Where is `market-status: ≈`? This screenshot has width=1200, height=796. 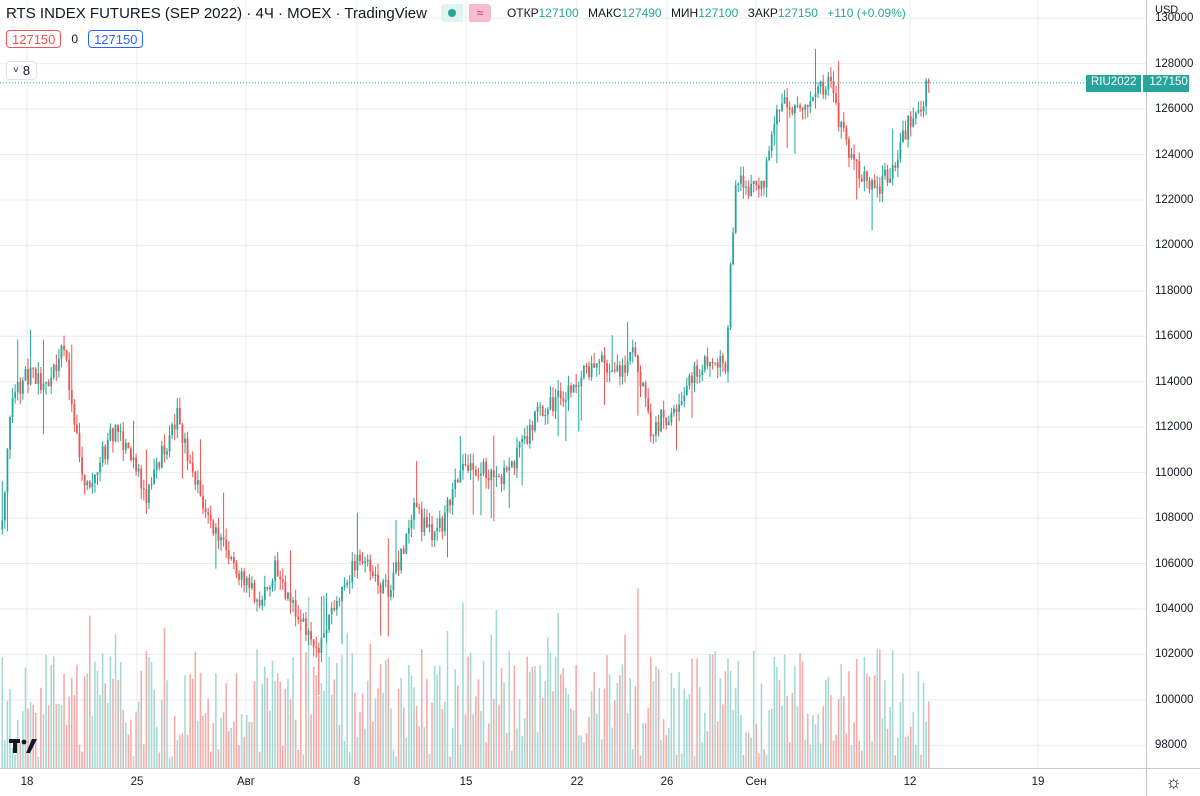 market-status: ≈ is located at coordinates (465, 13).